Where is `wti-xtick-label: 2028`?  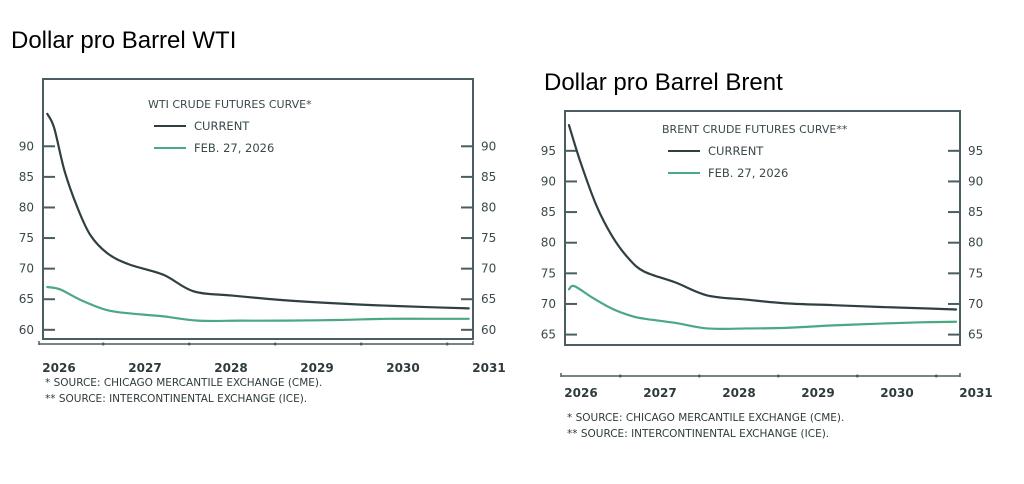
wti-xtick-label: 2028 is located at coordinates (230, 368).